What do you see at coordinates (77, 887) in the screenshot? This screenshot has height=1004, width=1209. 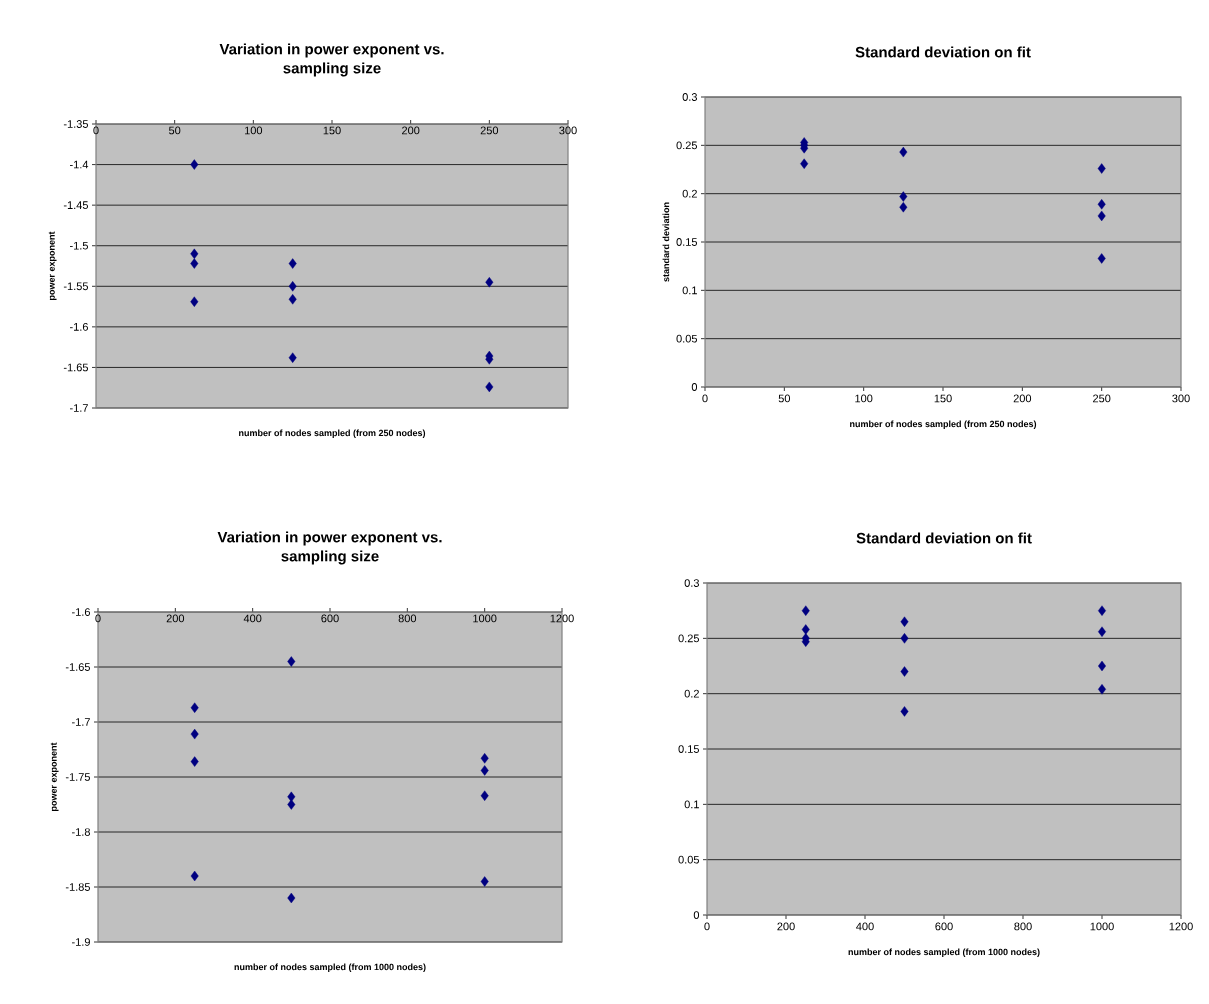 I see `y-tick-label: -1.85` at bounding box center [77, 887].